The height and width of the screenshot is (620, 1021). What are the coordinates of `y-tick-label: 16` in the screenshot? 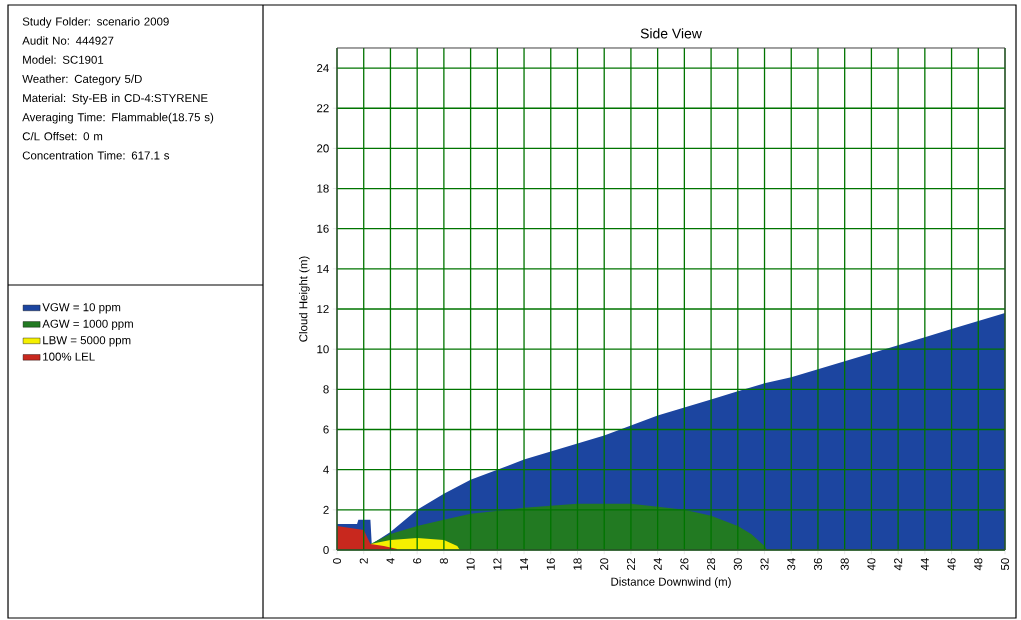 It's located at (323, 228).